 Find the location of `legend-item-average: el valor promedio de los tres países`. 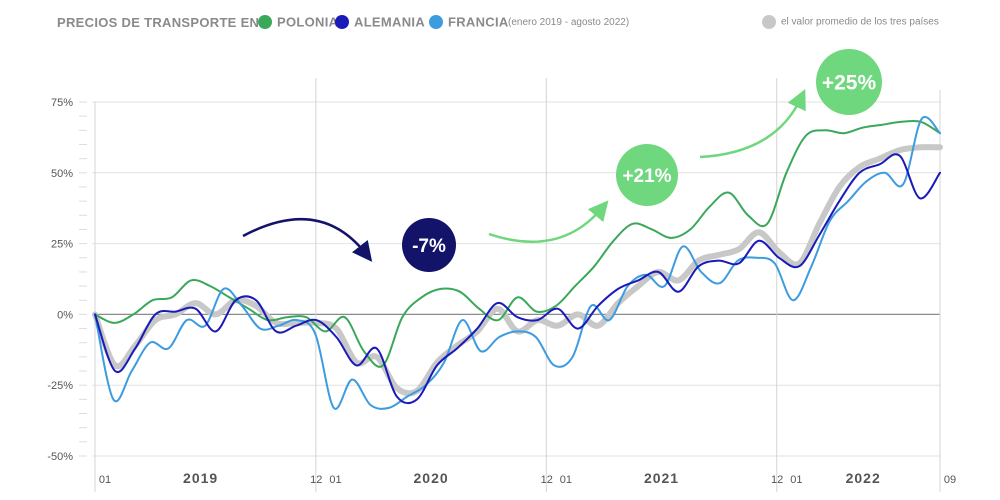

legend-item-average: el valor promedio de los tres países is located at coordinates (850, 22).